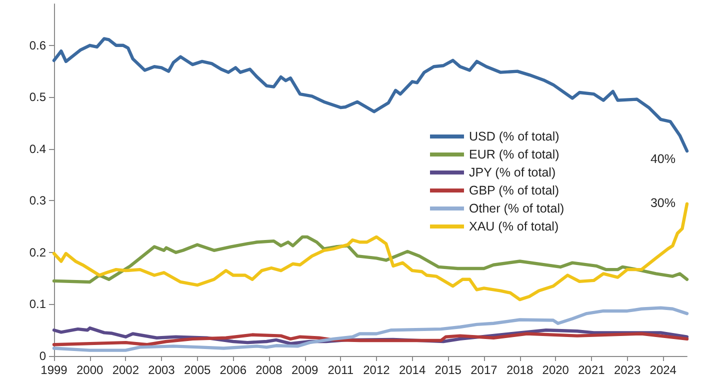  What do you see at coordinates (514, 227) in the screenshot?
I see `legend-label: XAU (% of total)` at bounding box center [514, 227].